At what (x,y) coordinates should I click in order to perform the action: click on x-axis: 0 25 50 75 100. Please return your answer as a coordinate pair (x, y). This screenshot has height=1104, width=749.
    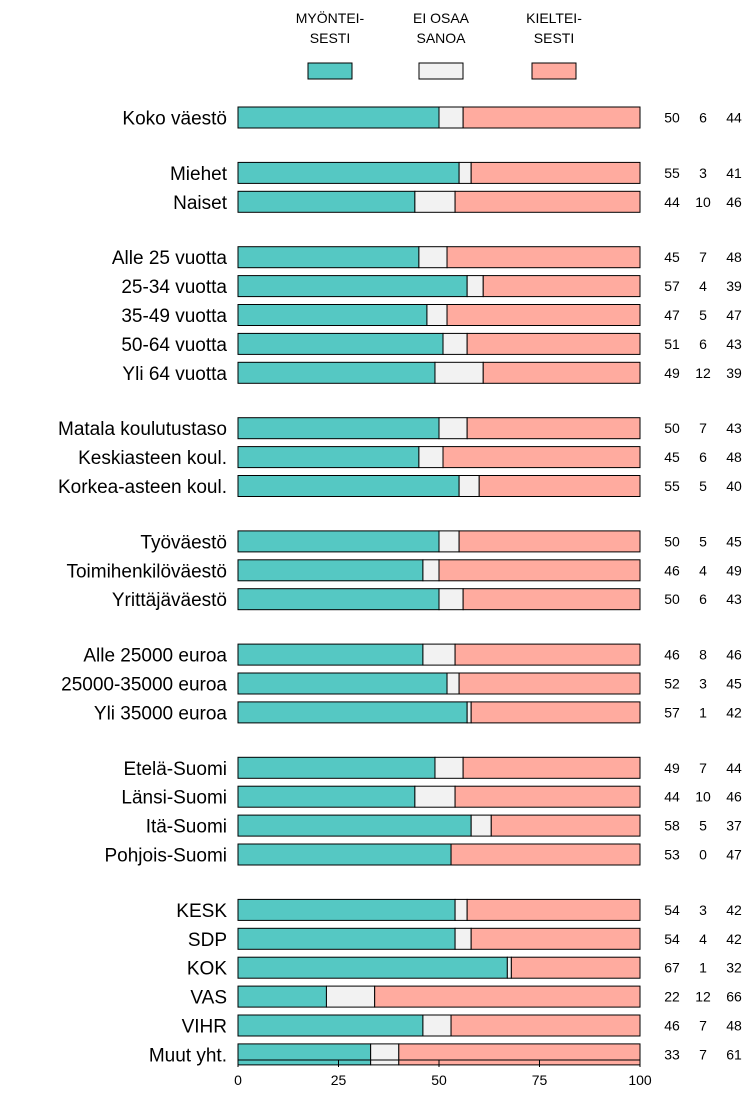
    Looking at the image, I should click on (443, 1073).